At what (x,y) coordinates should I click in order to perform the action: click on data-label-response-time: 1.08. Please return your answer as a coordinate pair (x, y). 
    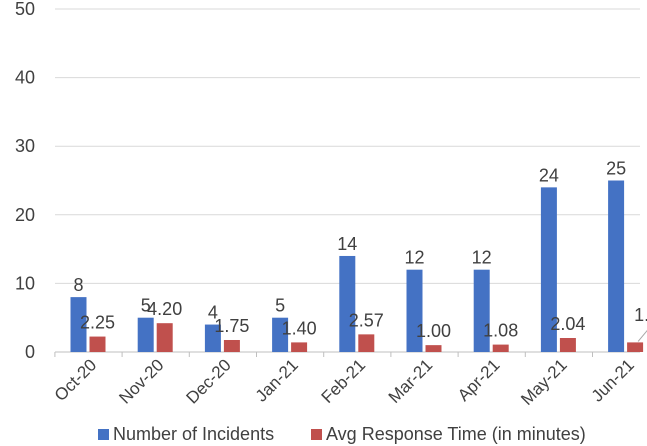
    Looking at the image, I should click on (500, 331).